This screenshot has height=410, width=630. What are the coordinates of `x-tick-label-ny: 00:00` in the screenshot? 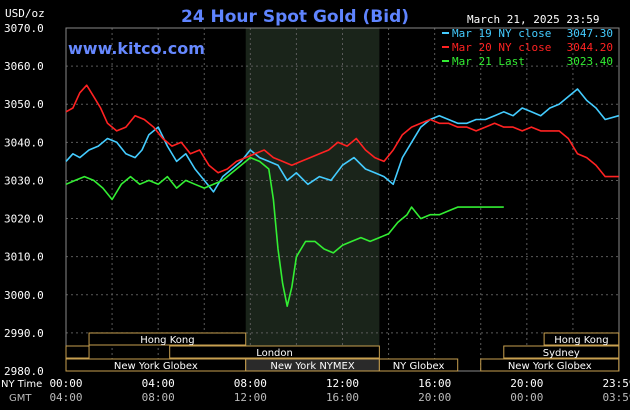 It's located at (65, 383).